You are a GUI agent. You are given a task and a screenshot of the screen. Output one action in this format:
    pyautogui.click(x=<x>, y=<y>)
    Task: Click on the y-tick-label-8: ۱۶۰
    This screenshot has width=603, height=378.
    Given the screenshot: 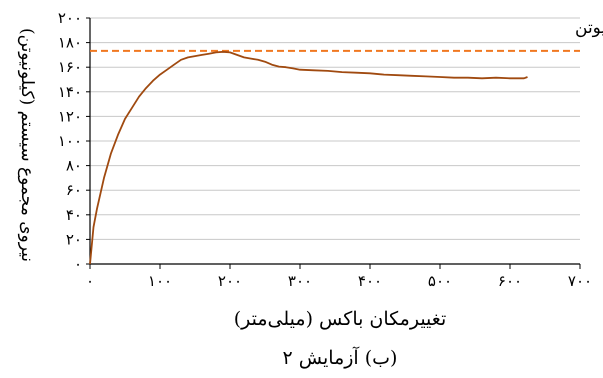 What is the action you would take?
    pyautogui.click(x=70, y=67)
    